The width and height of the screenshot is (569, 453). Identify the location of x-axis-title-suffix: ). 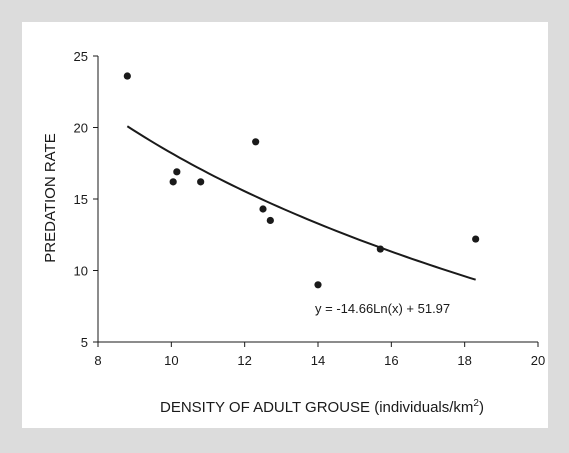
(481, 407).